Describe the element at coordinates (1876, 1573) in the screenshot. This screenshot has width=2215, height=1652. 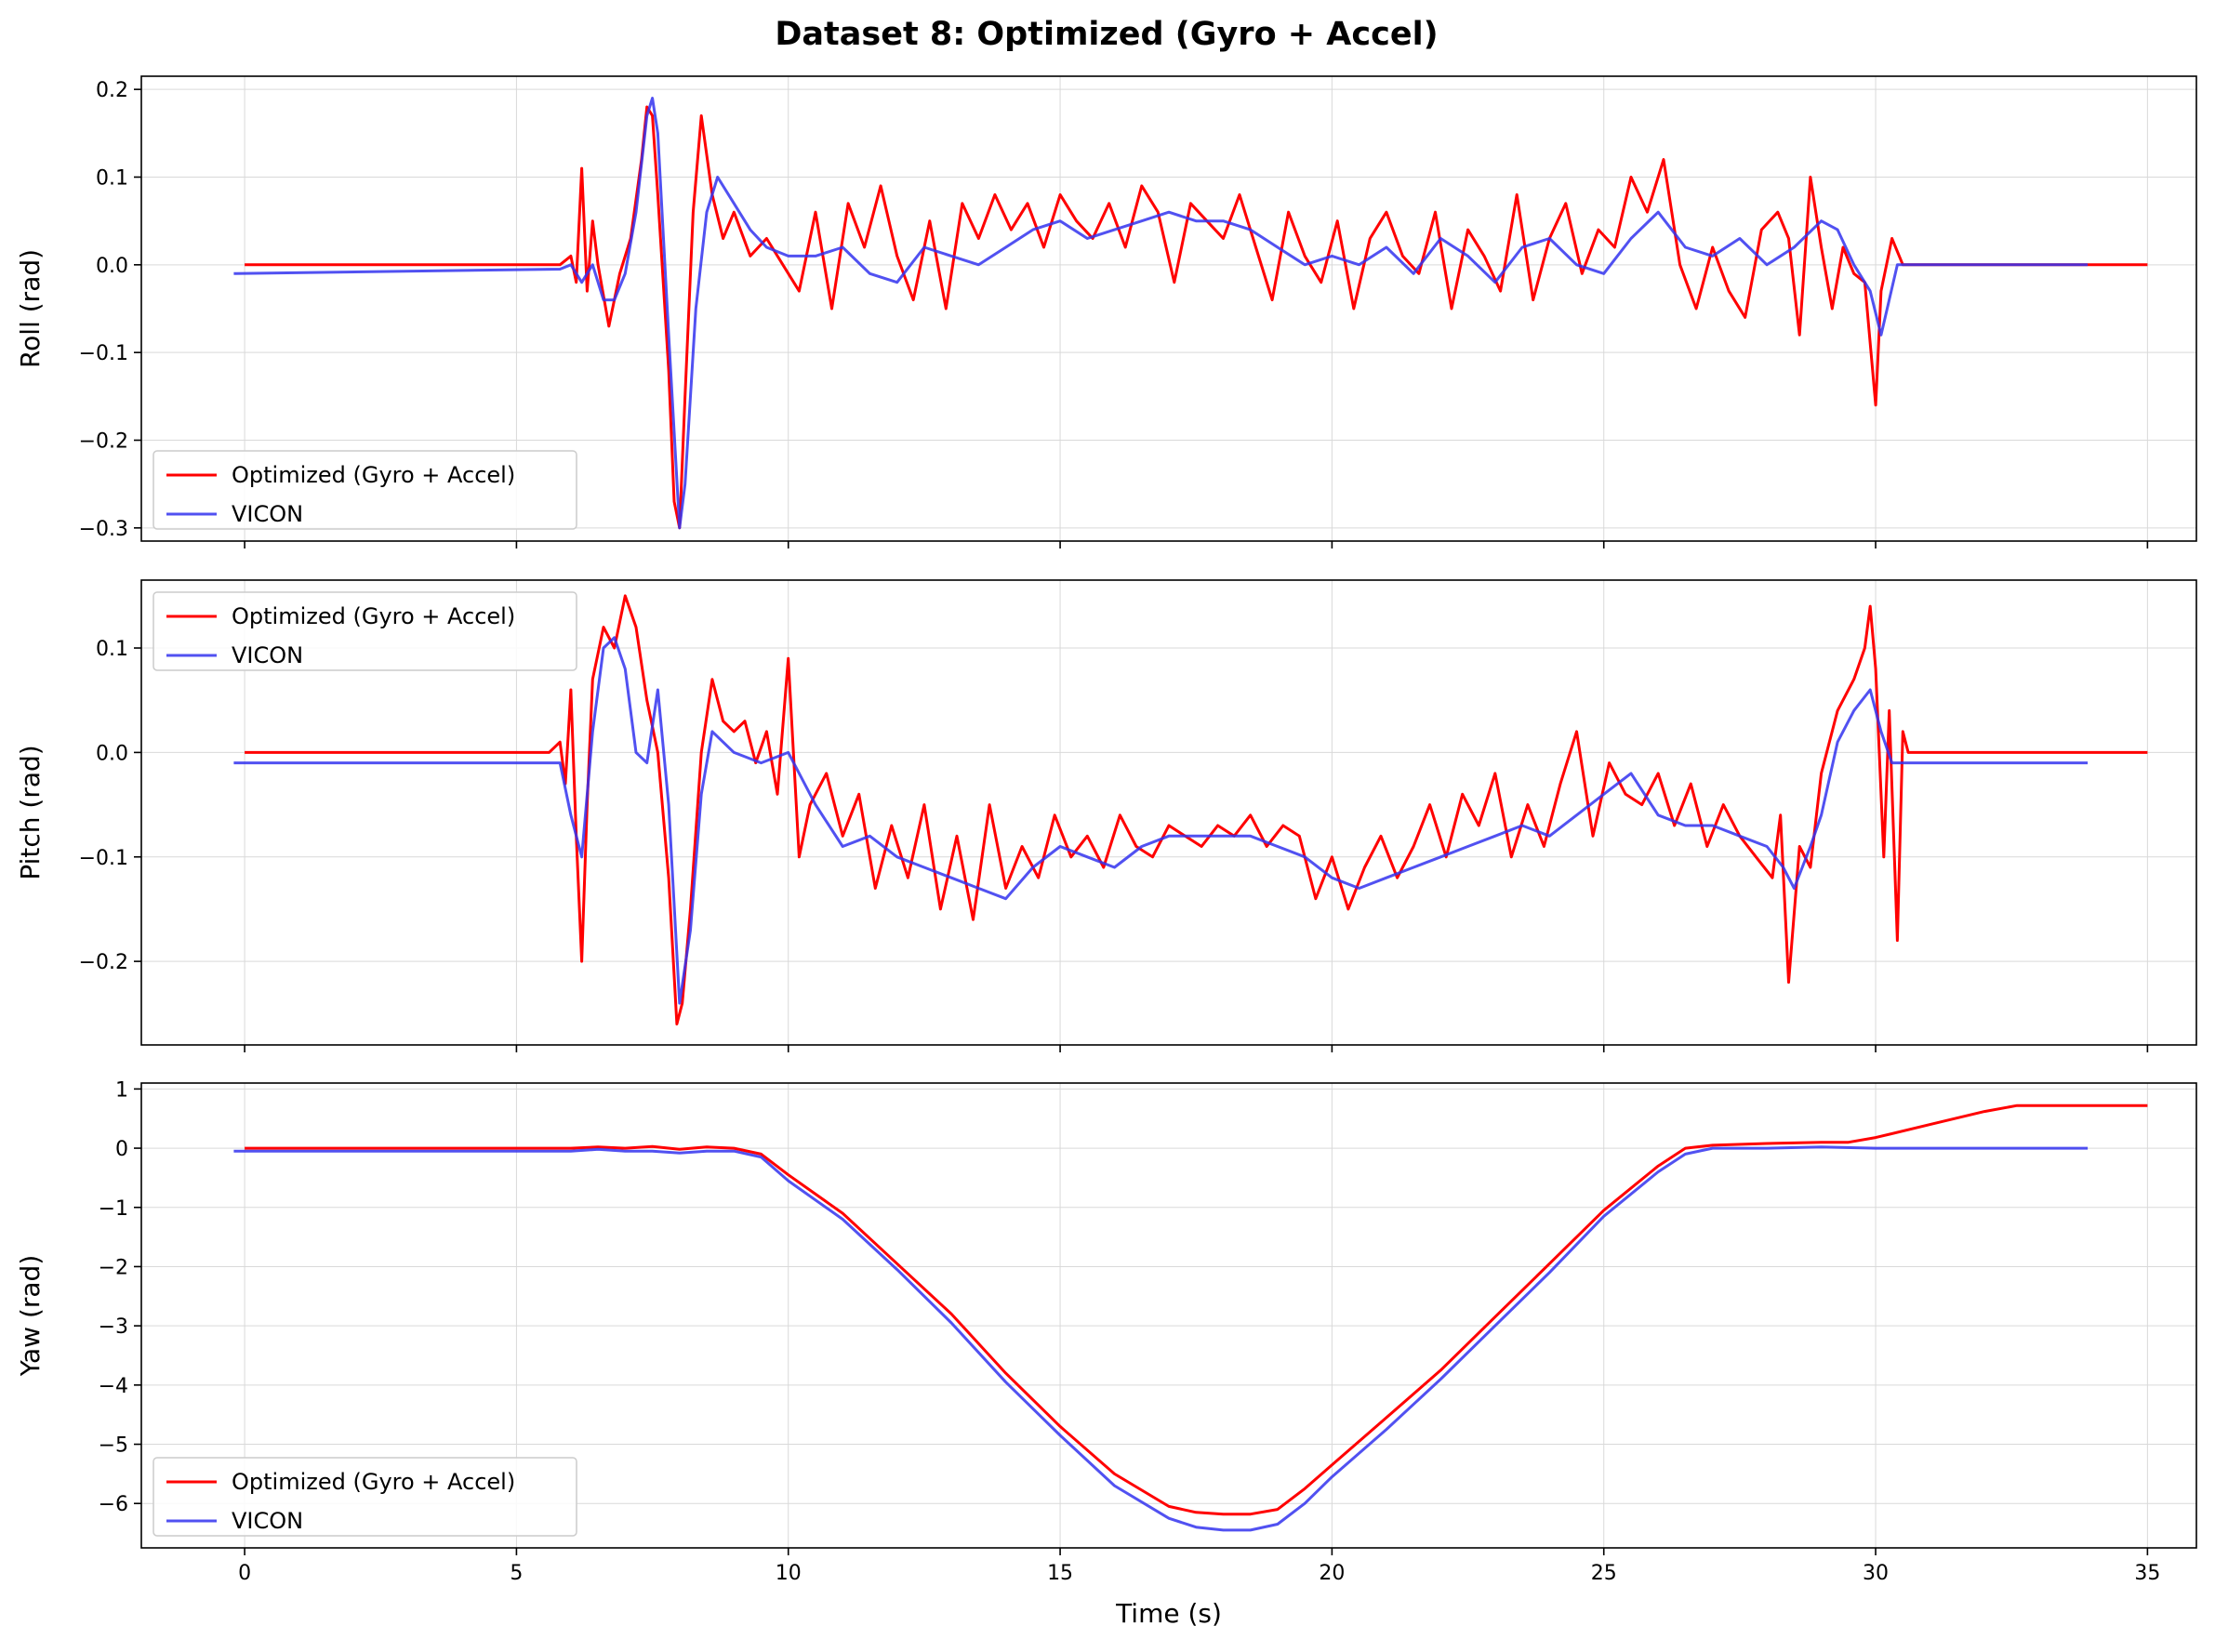
I see `x-tick-label: 30` at that location.